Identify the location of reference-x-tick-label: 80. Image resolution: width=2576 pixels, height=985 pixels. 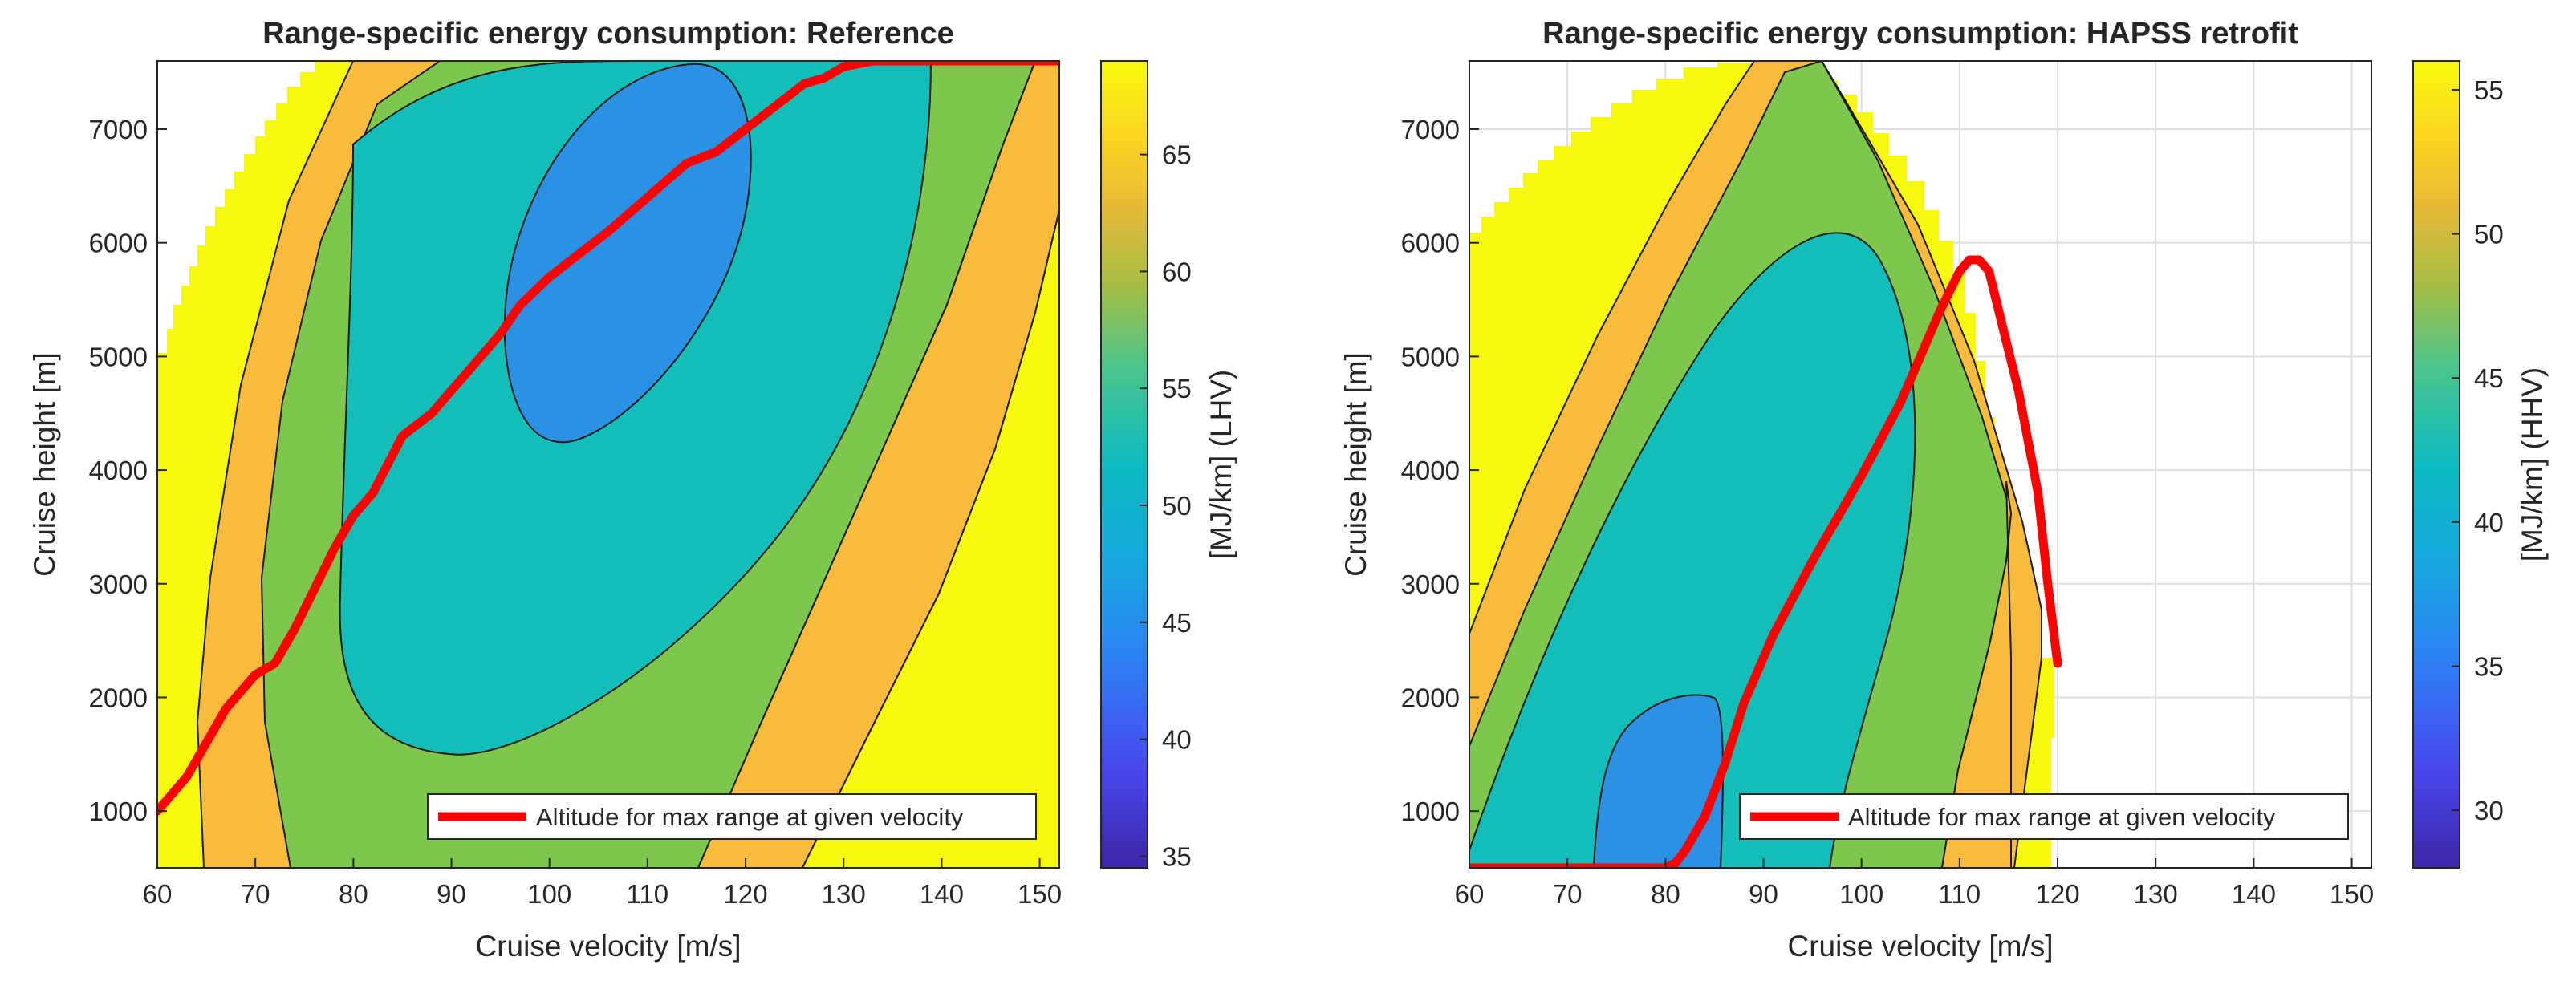
(353, 894).